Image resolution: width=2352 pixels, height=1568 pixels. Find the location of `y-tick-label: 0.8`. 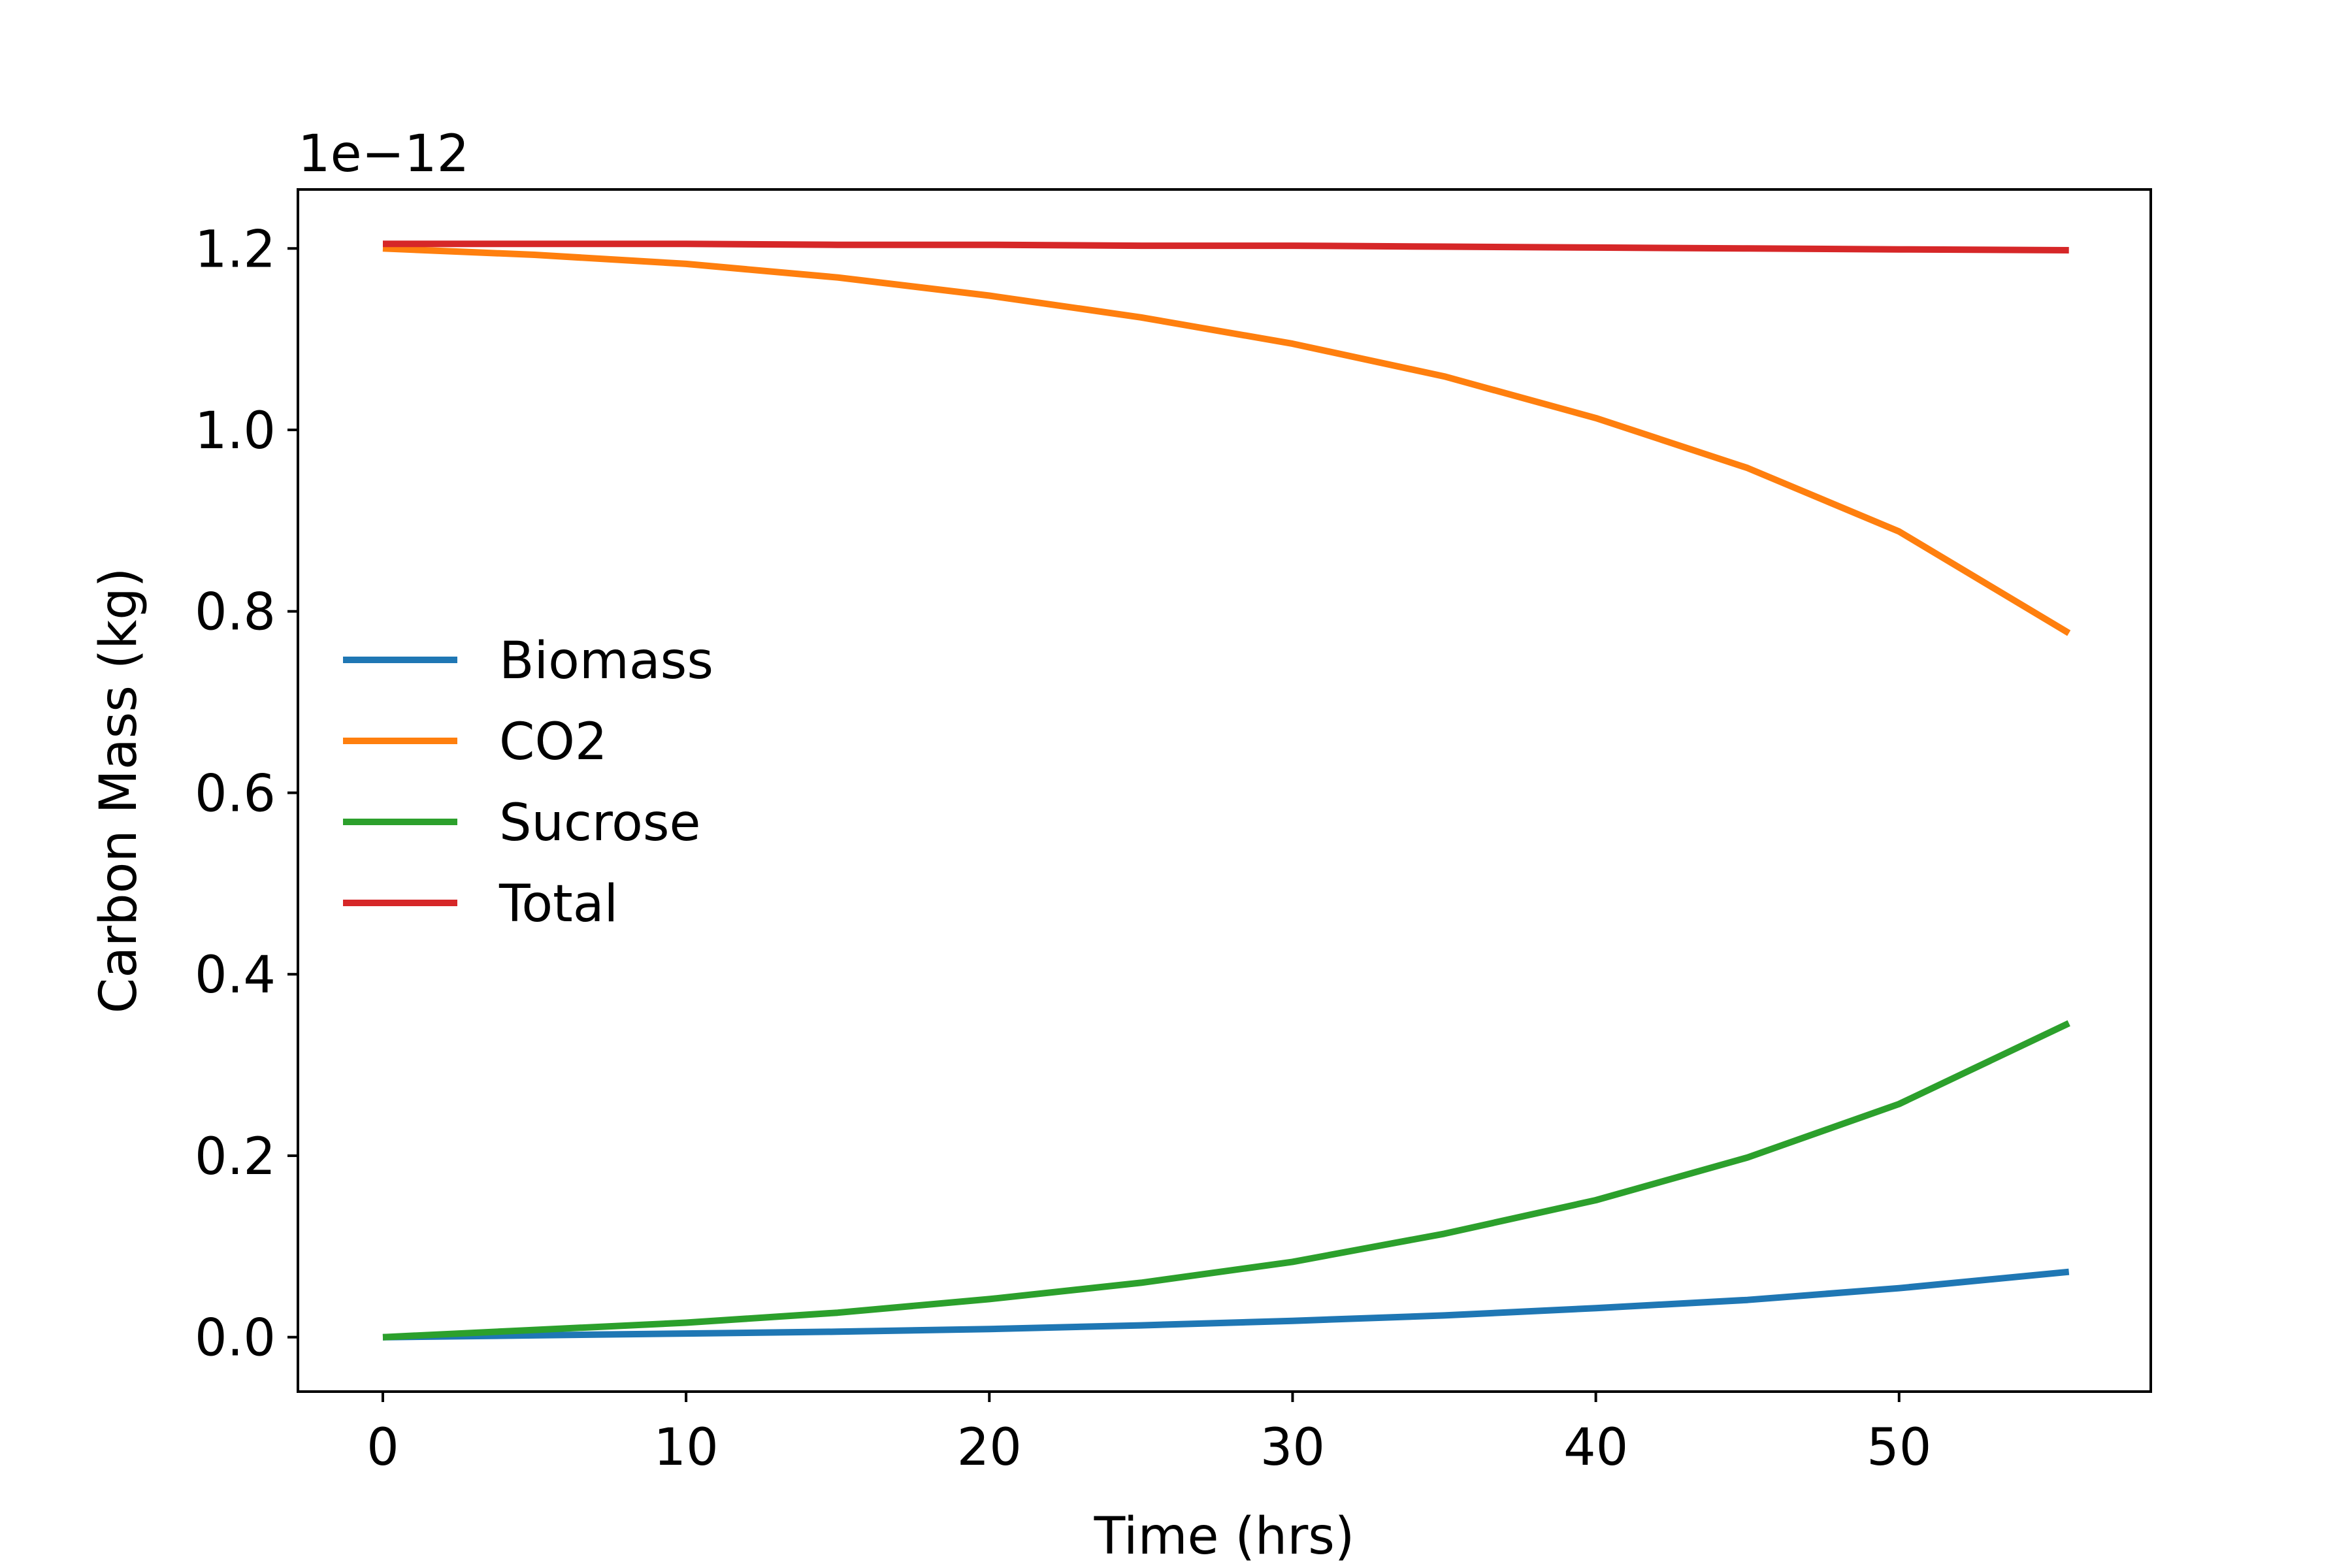

y-tick-label: 0.8 is located at coordinates (235, 612).